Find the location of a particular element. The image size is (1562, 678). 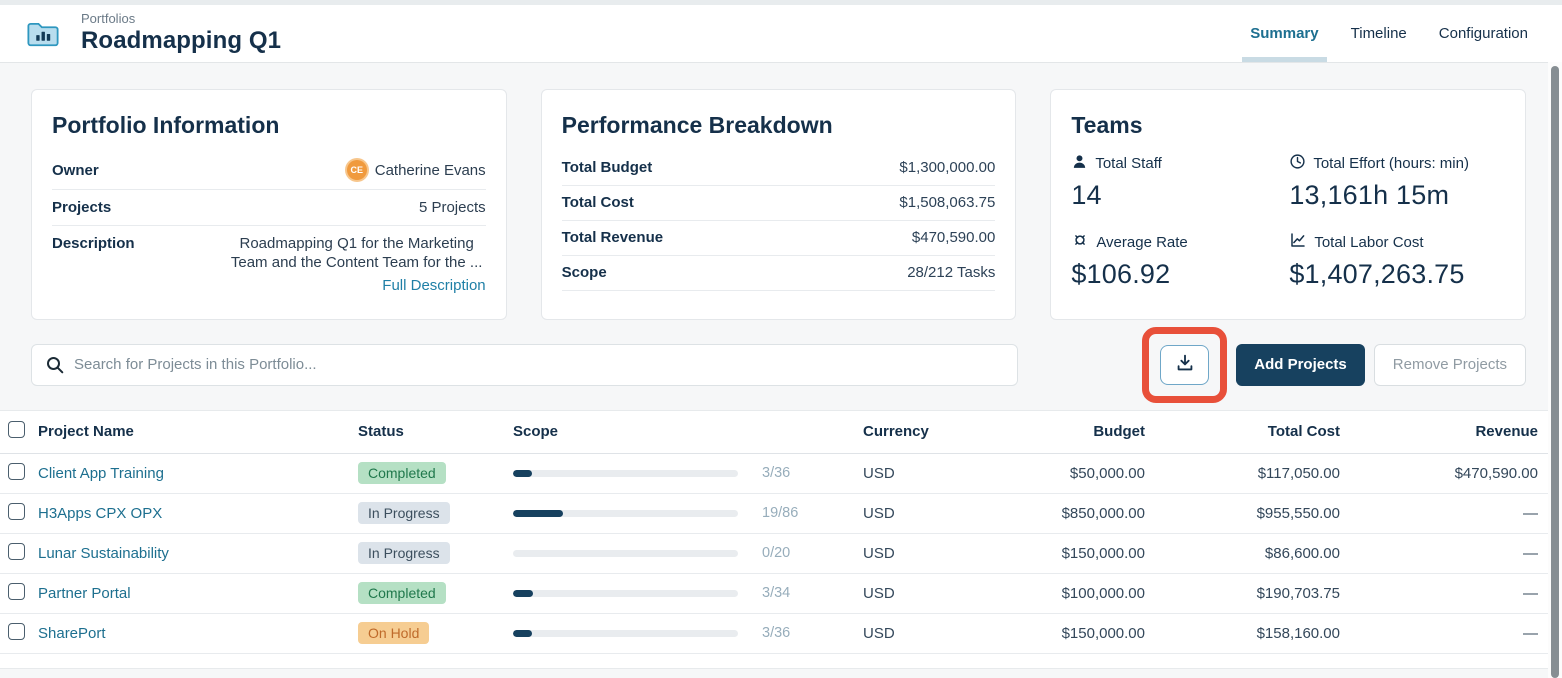

tab-summary: Summary is located at coordinates (1285, 33).